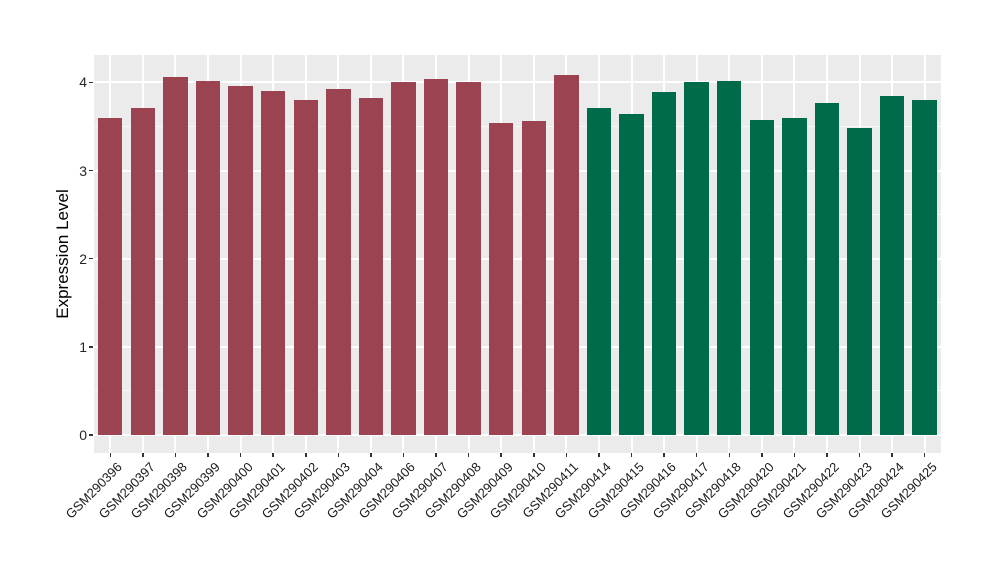 The width and height of the screenshot is (1000, 580). Describe the element at coordinates (83, 82) in the screenshot. I see `y-tick-label: 4` at that location.